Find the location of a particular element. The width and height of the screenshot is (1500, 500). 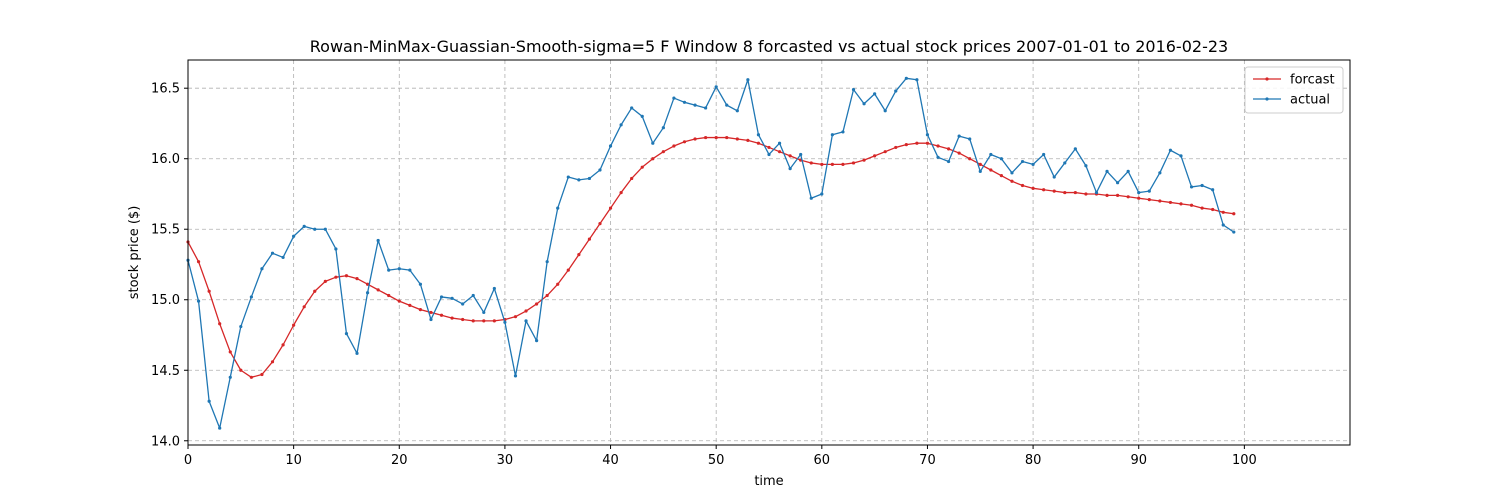

x-tick-label: 20 is located at coordinates (399, 460).